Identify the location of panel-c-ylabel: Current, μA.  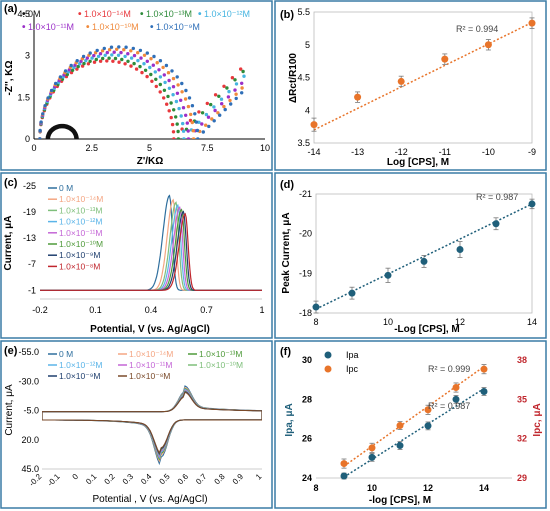
(8, 242).